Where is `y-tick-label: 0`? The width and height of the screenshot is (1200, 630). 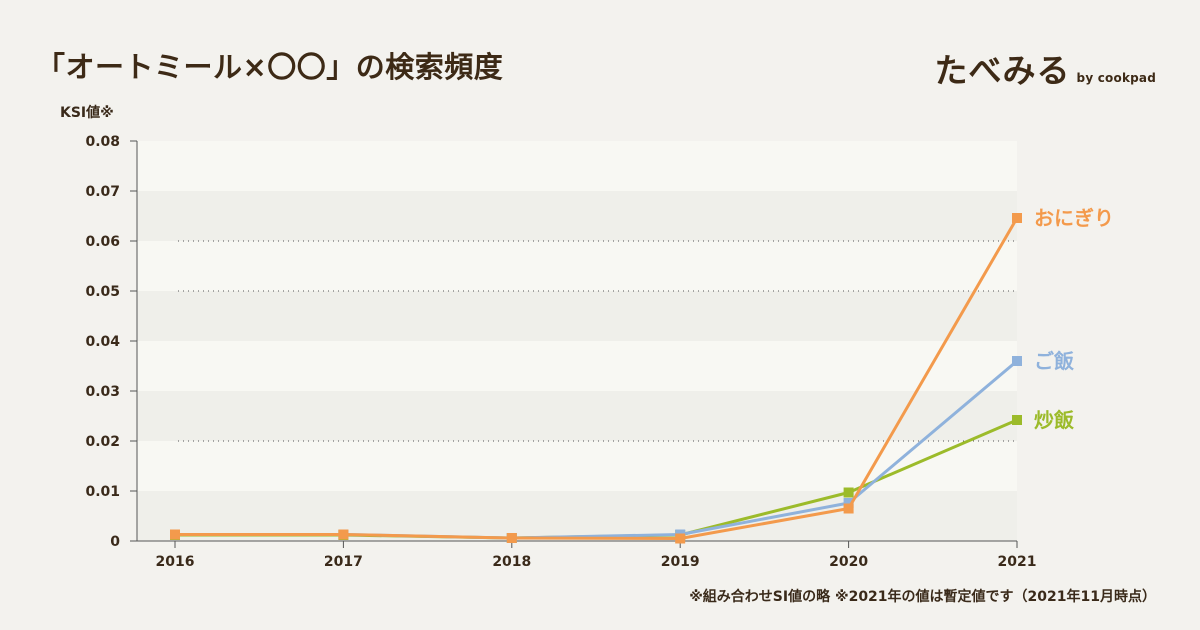 y-tick-label: 0 is located at coordinates (115, 542).